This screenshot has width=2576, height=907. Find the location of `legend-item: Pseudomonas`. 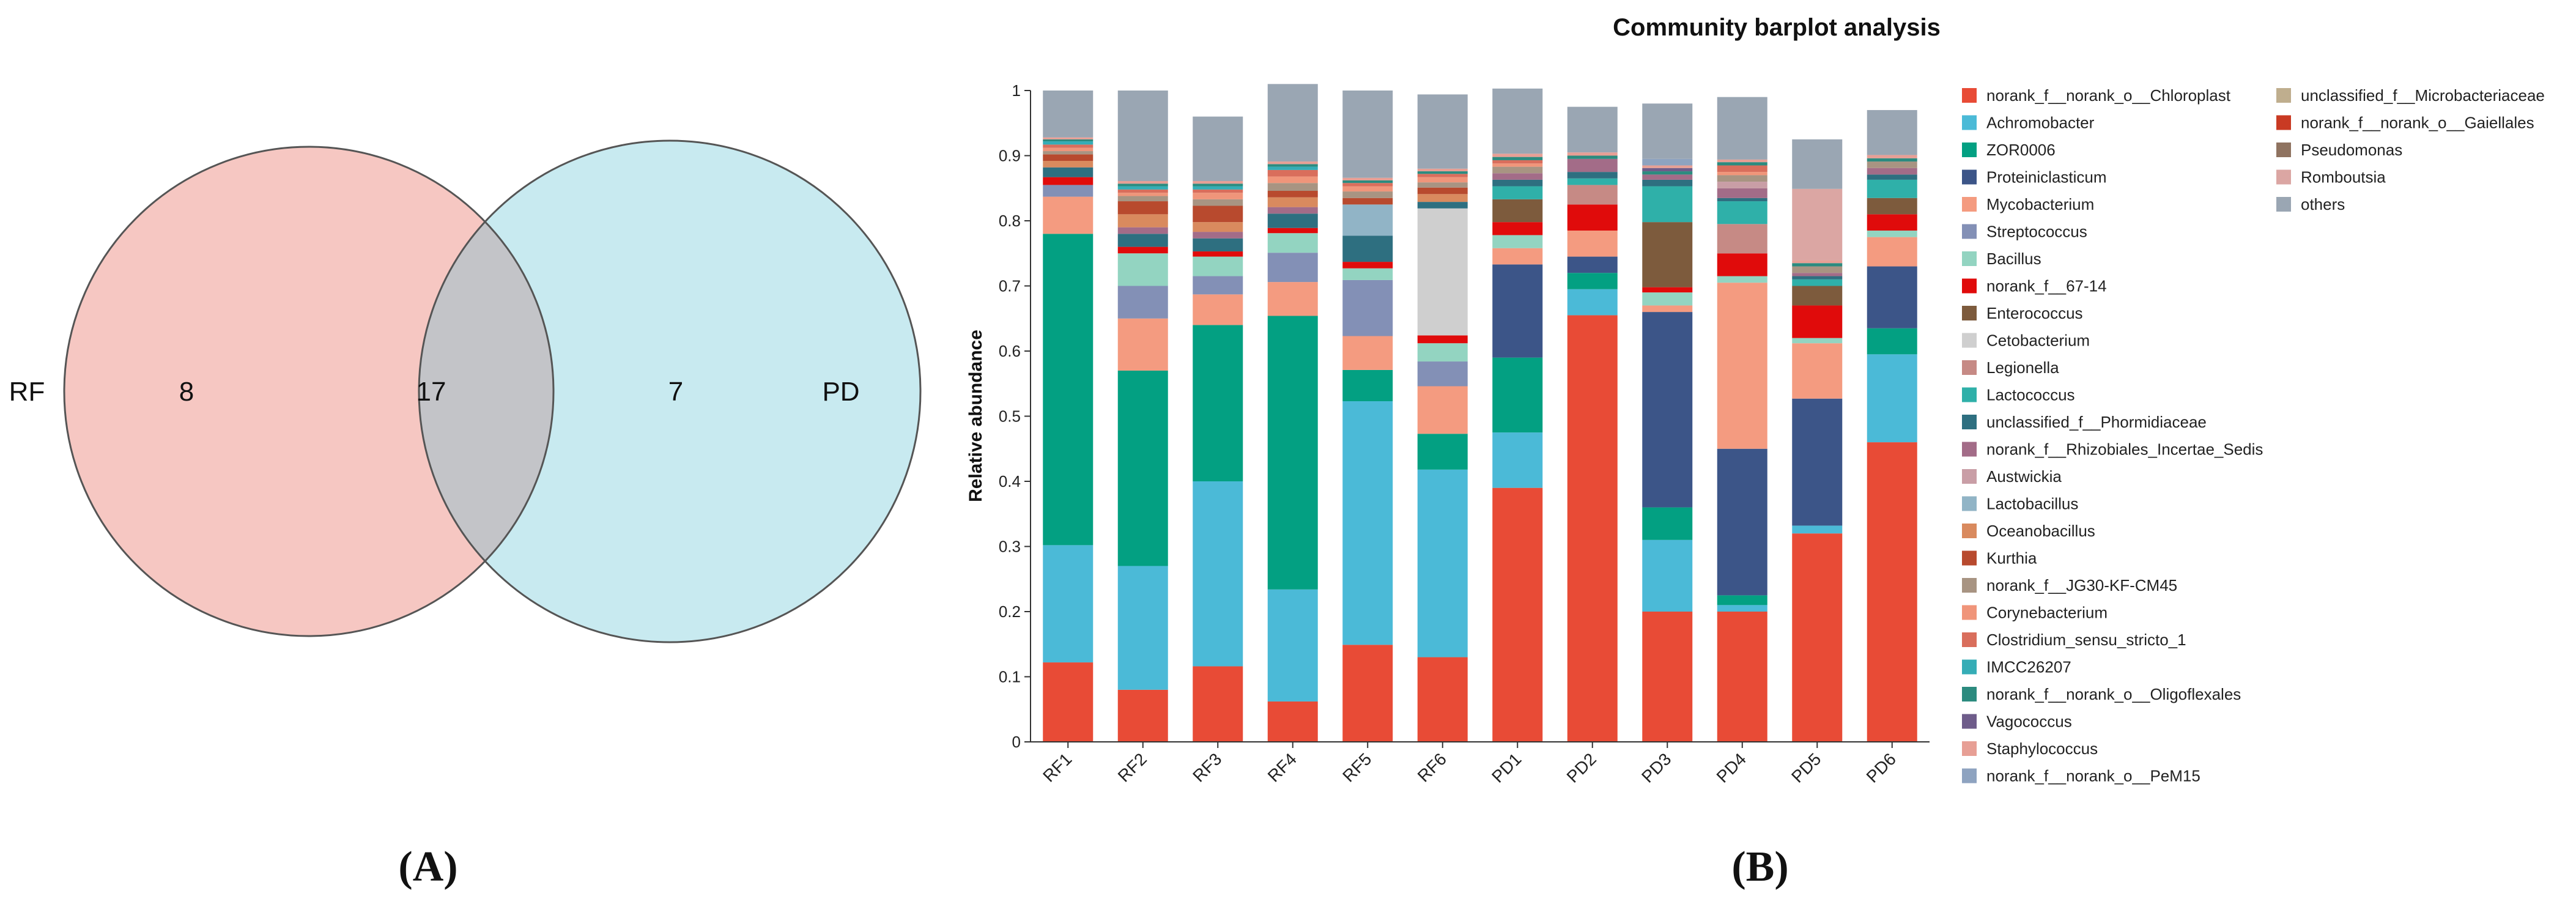

legend-item: Pseudomonas is located at coordinates (2339, 150).